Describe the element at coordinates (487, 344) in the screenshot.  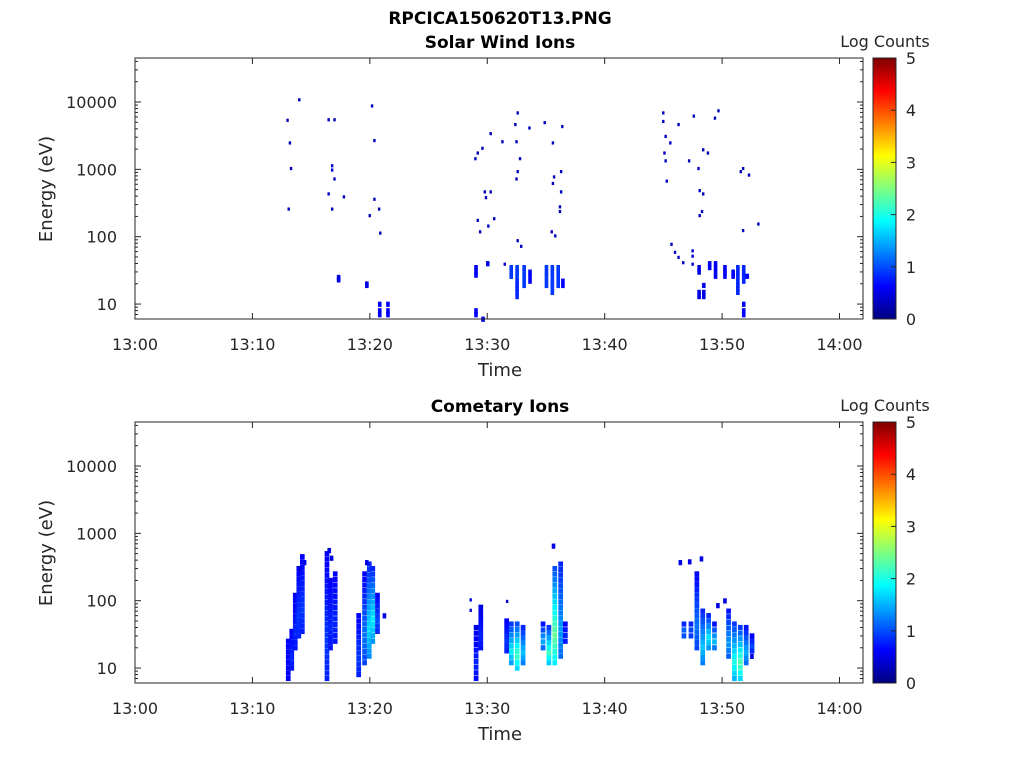
I see `x-tick-label: 13:30` at that location.